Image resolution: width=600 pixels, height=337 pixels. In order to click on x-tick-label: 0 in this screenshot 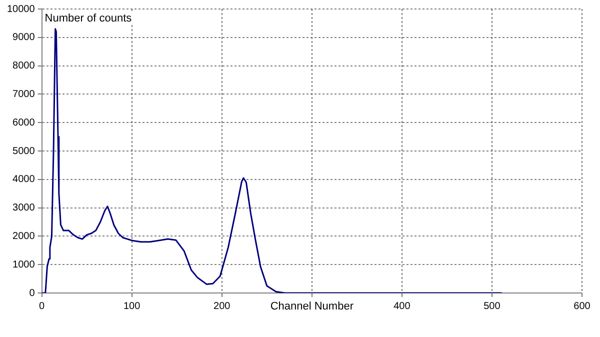, I will do `click(42, 306)`.